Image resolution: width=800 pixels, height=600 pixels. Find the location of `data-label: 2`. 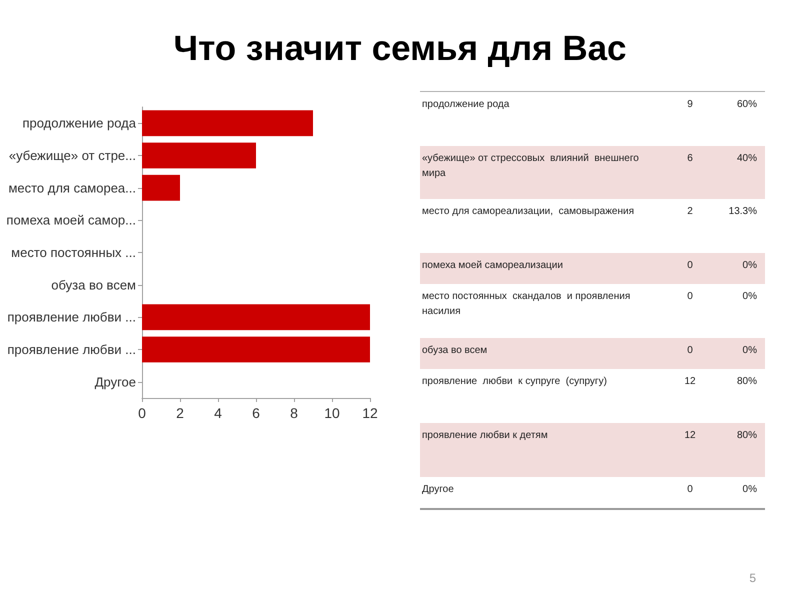

data-label: 2 is located at coordinates (690, 212).